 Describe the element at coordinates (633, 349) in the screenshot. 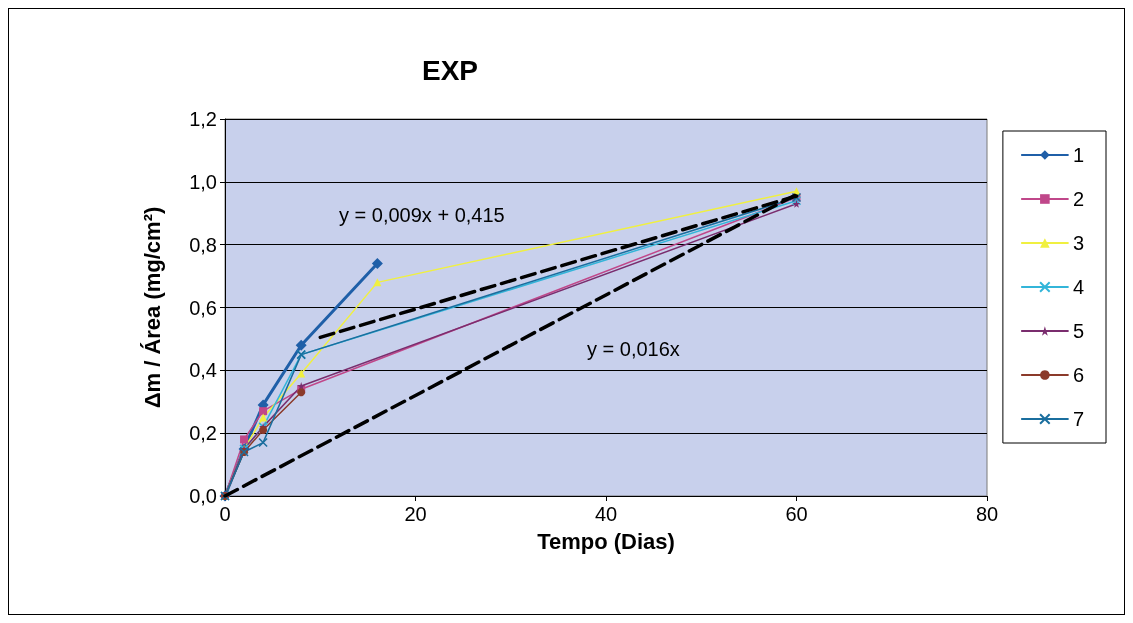

I see `annotation: y = 0,016x` at that location.